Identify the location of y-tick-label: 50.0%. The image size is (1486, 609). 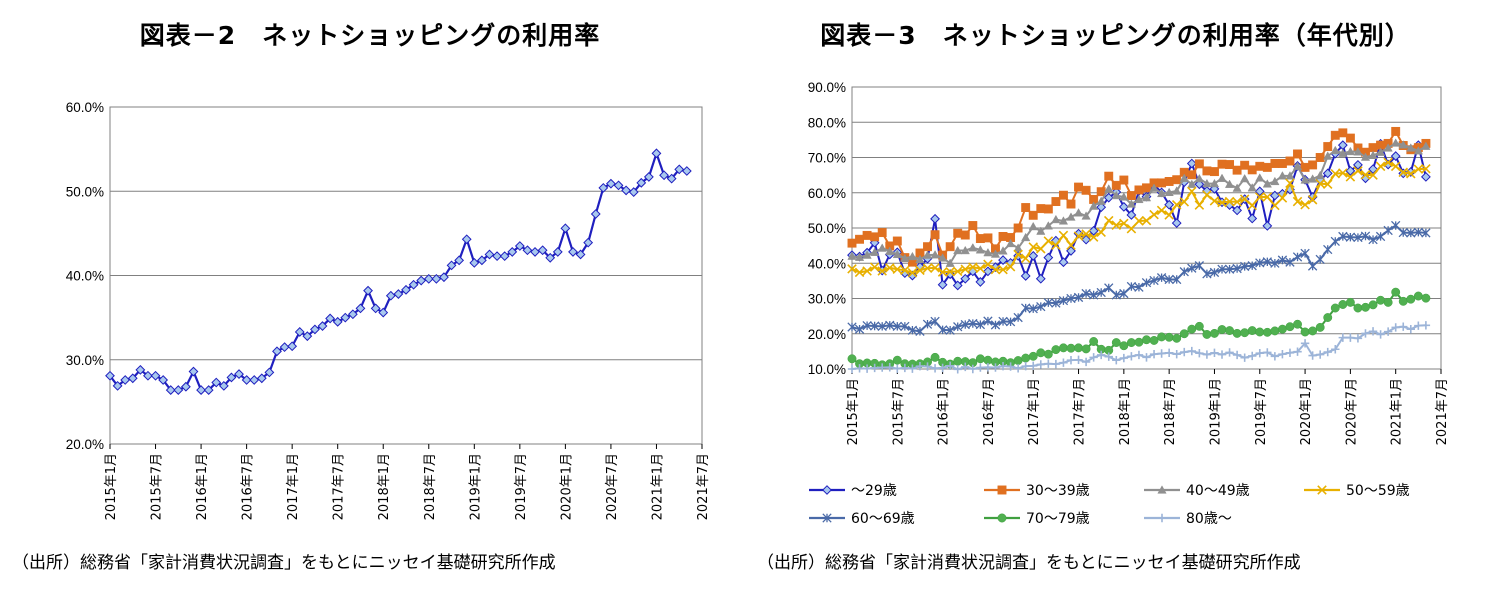
(85, 191).